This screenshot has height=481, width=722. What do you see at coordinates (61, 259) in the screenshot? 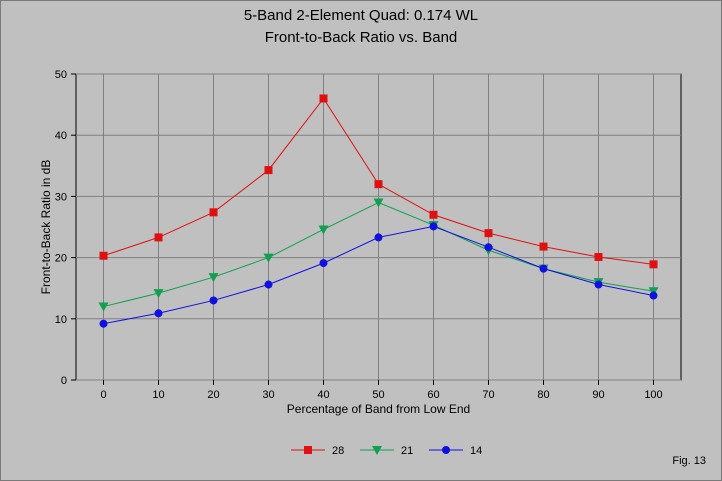
I see `y-tick-label: 20` at bounding box center [61, 259].